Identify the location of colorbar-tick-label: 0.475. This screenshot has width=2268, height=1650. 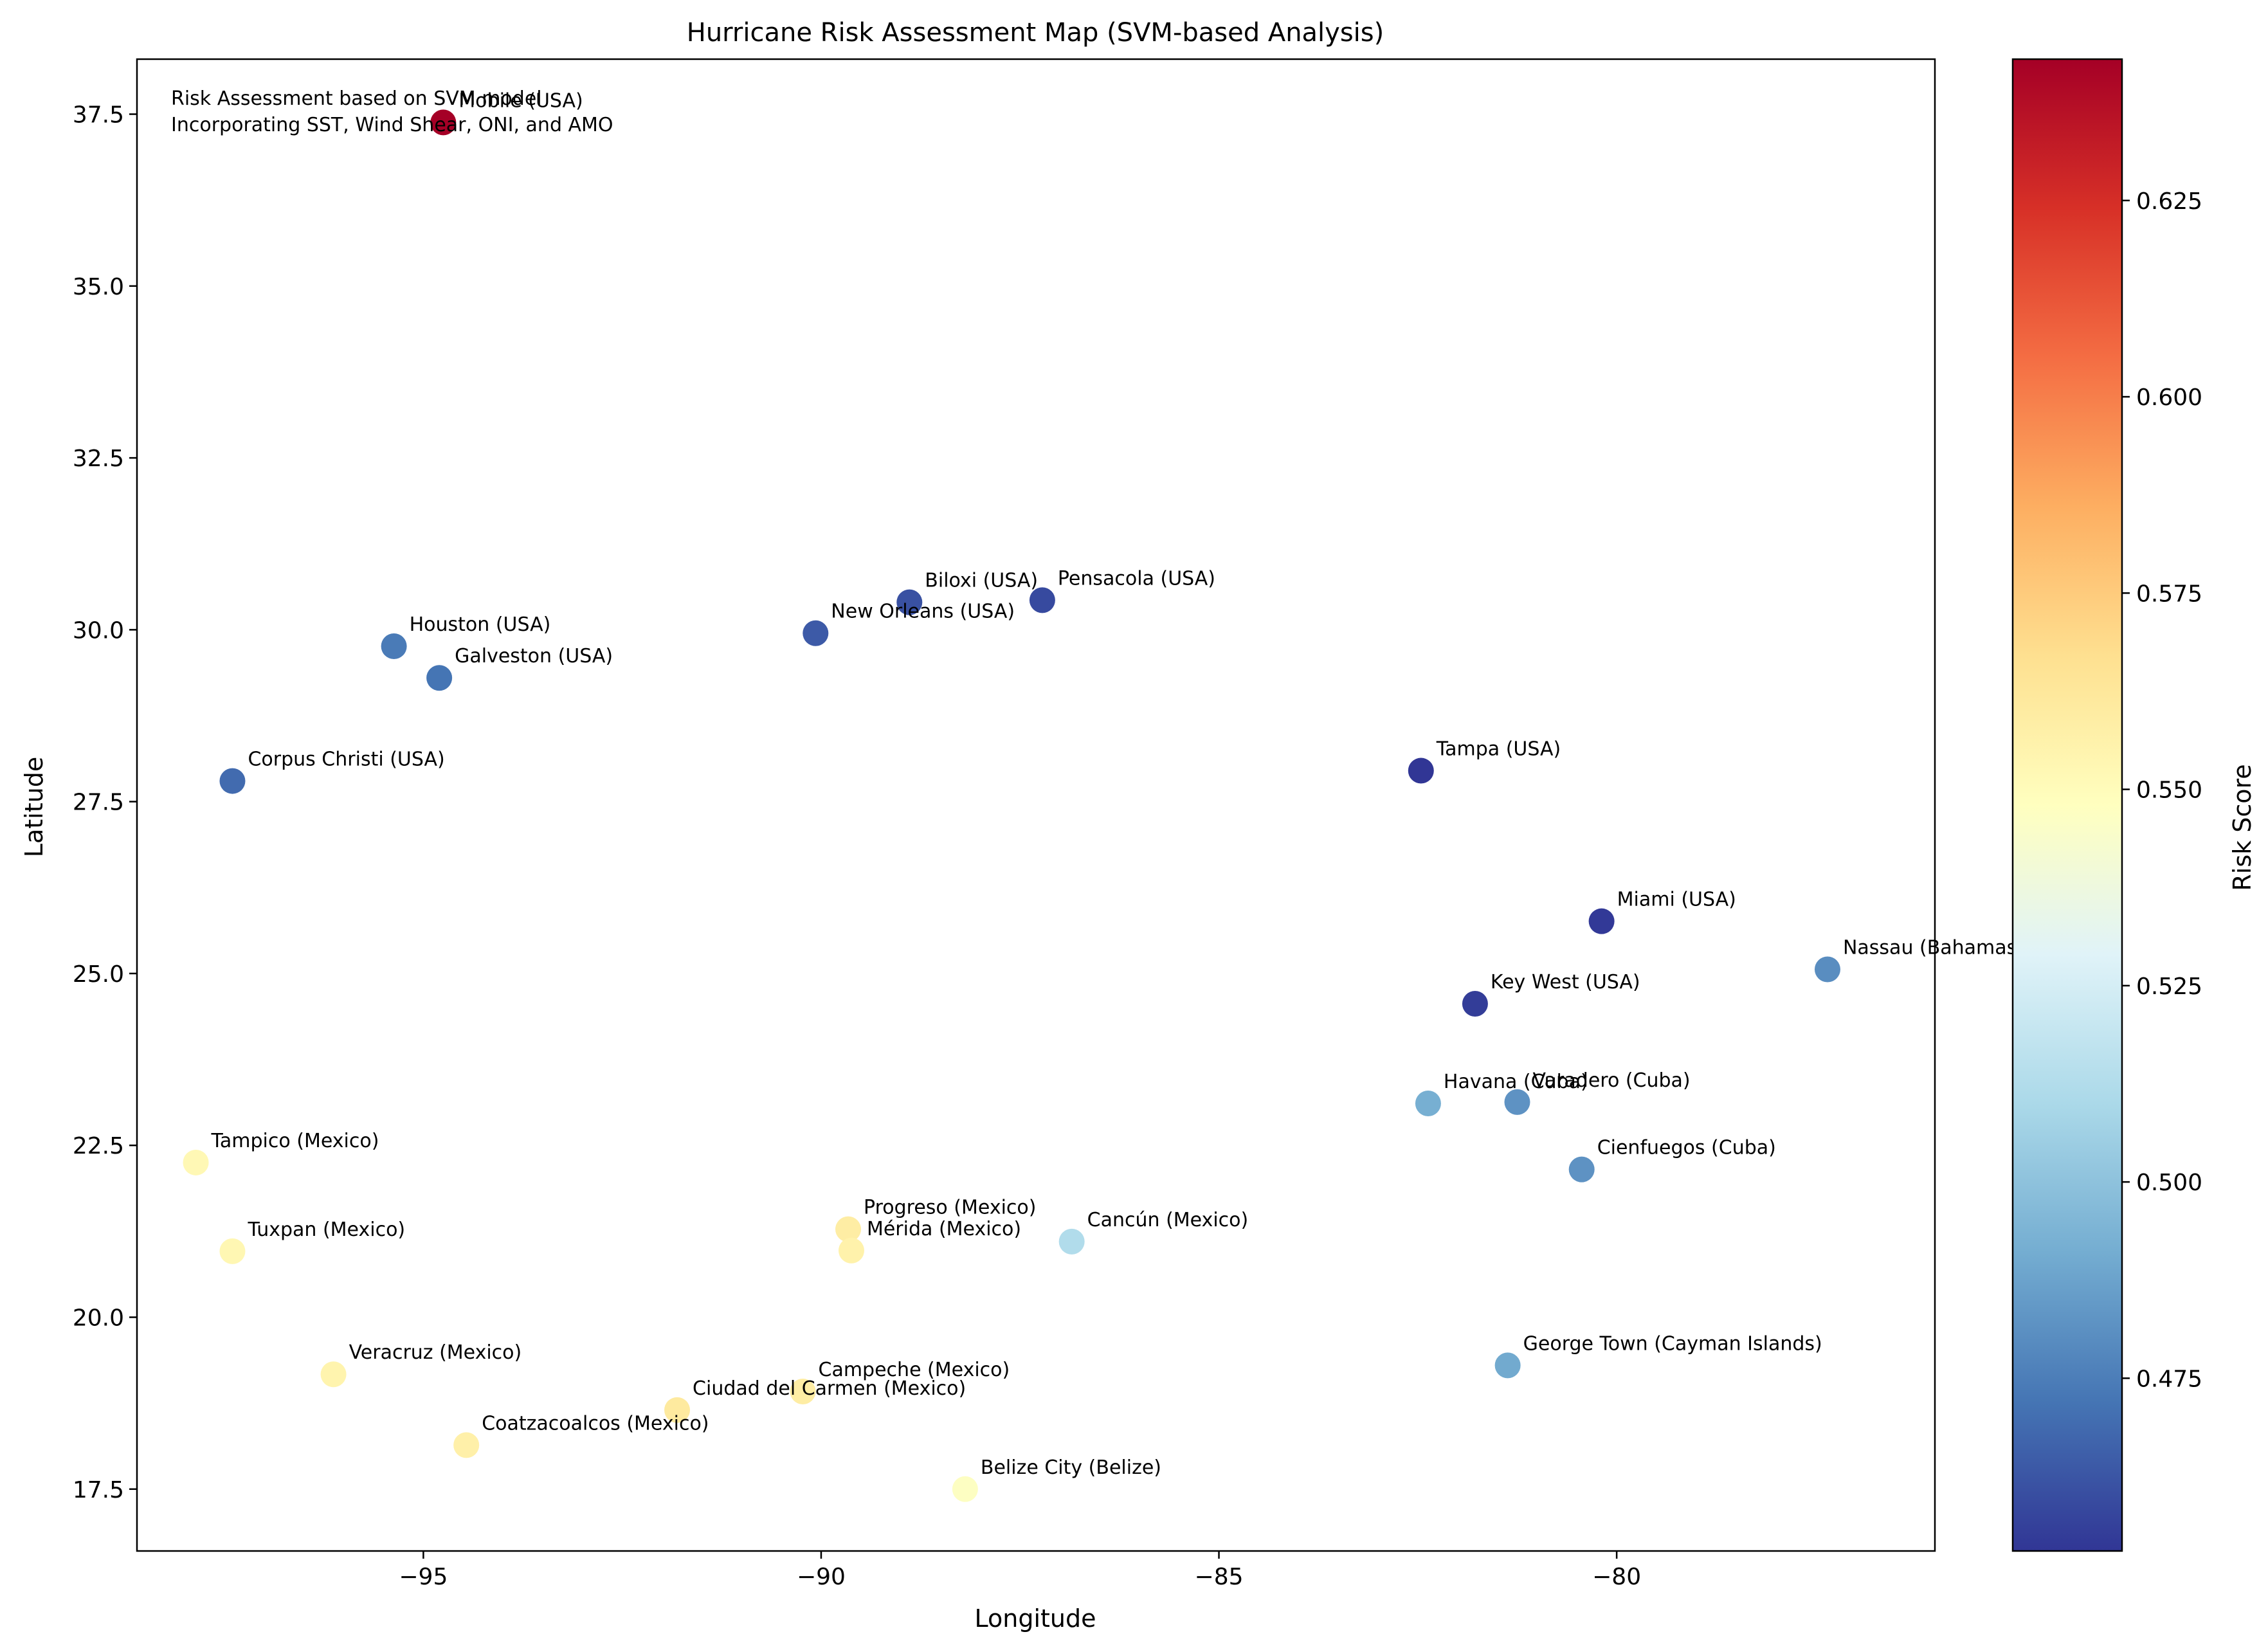
(2169, 1379).